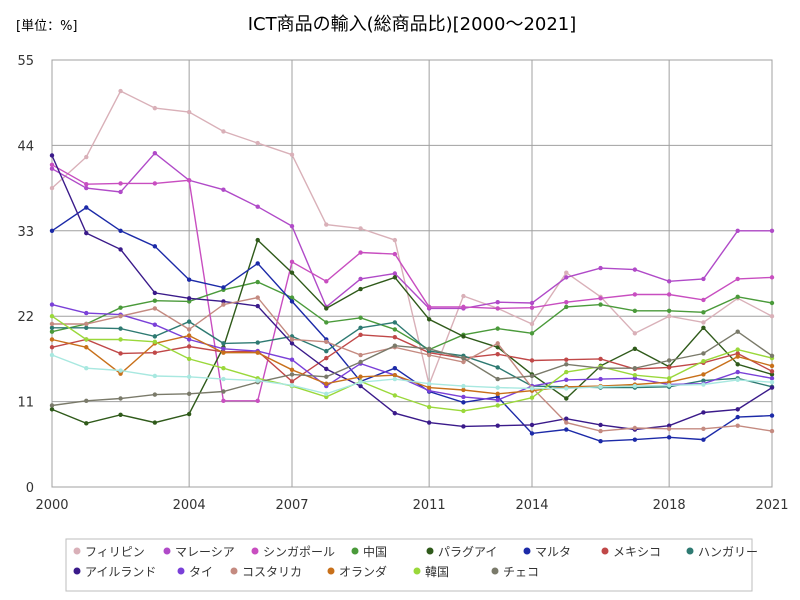 This screenshot has height=600, width=800. I want to click on legend-item: パラグアイ, so click(461, 552).